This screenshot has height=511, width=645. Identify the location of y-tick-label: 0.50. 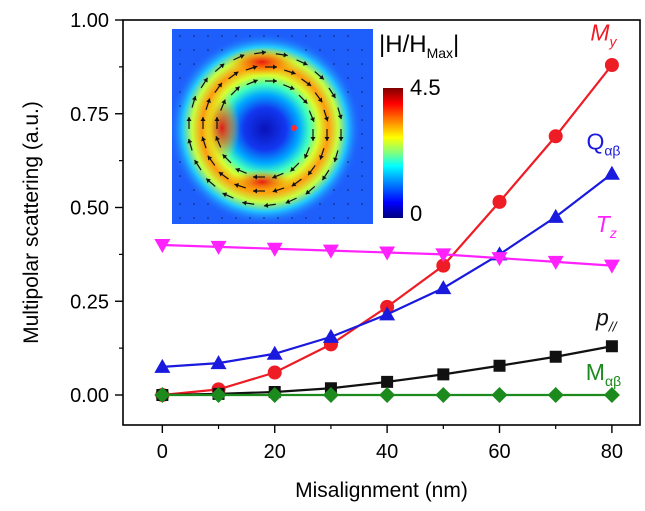
(89, 209).